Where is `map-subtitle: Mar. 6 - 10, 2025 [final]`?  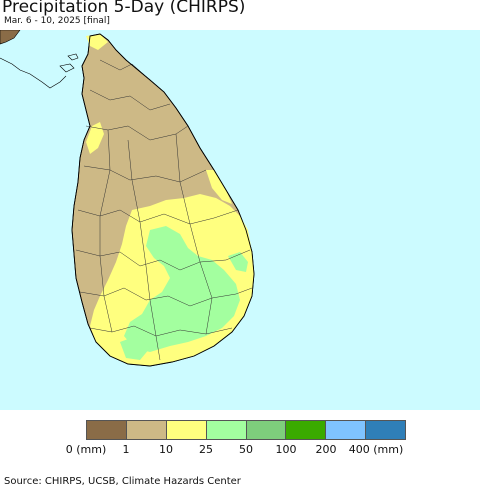
map-subtitle: Mar. 6 - 10, 2025 [final] is located at coordinates (57, 21).